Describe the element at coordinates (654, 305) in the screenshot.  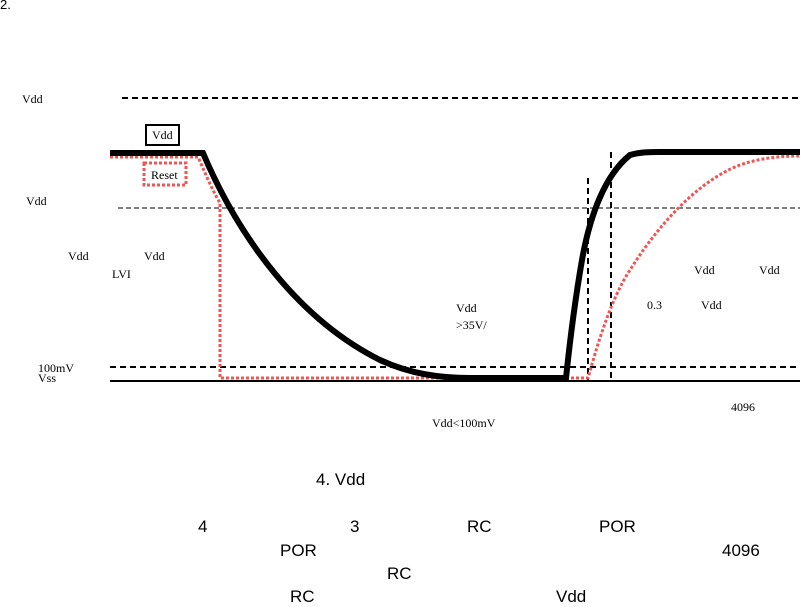
I see `coef-label: 0.3` at that location.